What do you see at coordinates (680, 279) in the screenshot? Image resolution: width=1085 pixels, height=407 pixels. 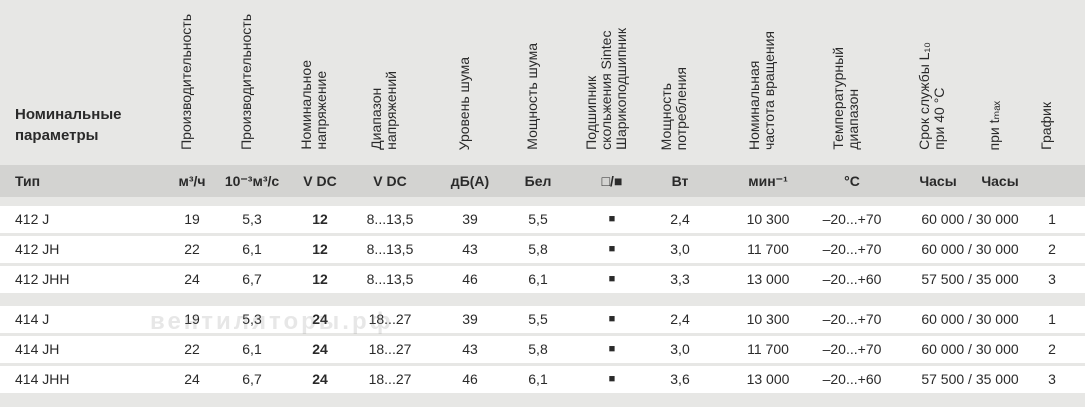 I see `cell: 3,3` at bounding box center [680, 279].